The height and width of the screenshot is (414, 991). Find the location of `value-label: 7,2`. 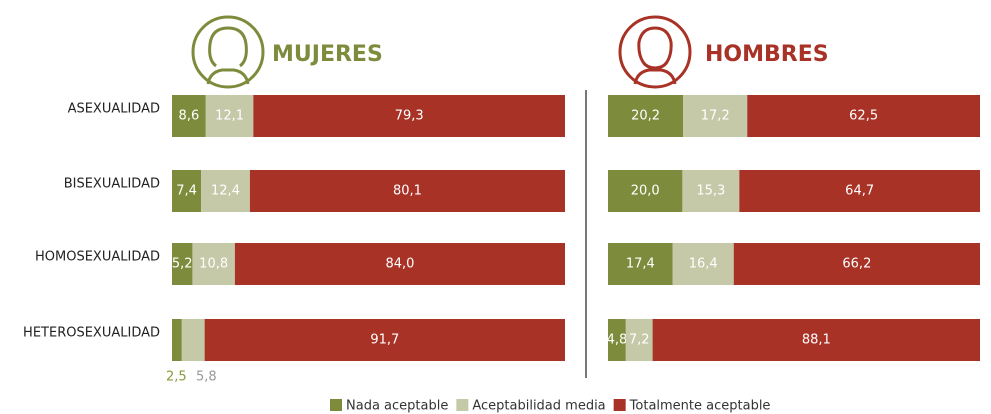

value-label: 7,2 is located at coordinates (639, 340).